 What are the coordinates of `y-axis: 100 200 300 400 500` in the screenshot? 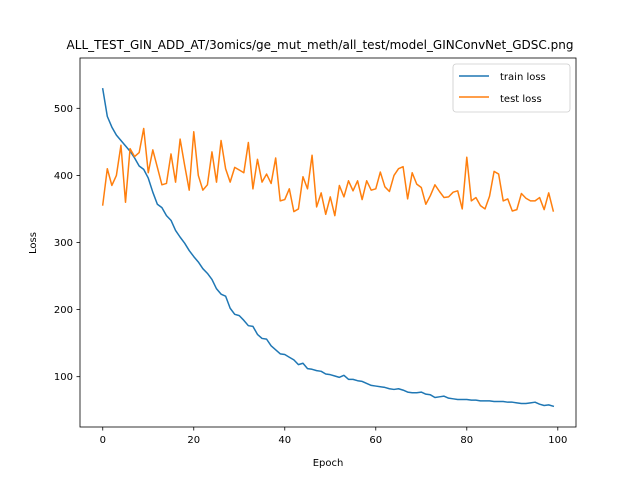 It's located at (67, 243).